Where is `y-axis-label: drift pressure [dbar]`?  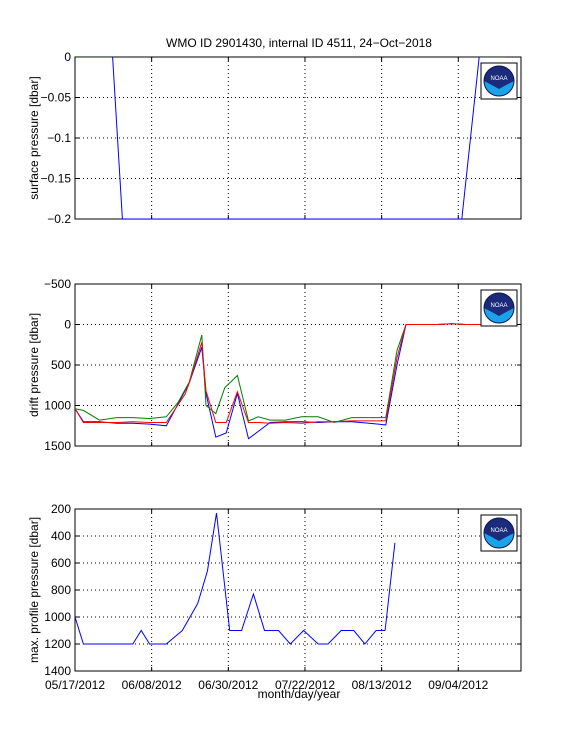 y-axis-label: drift pressure [dbar] is located at coordinates (34, 365).